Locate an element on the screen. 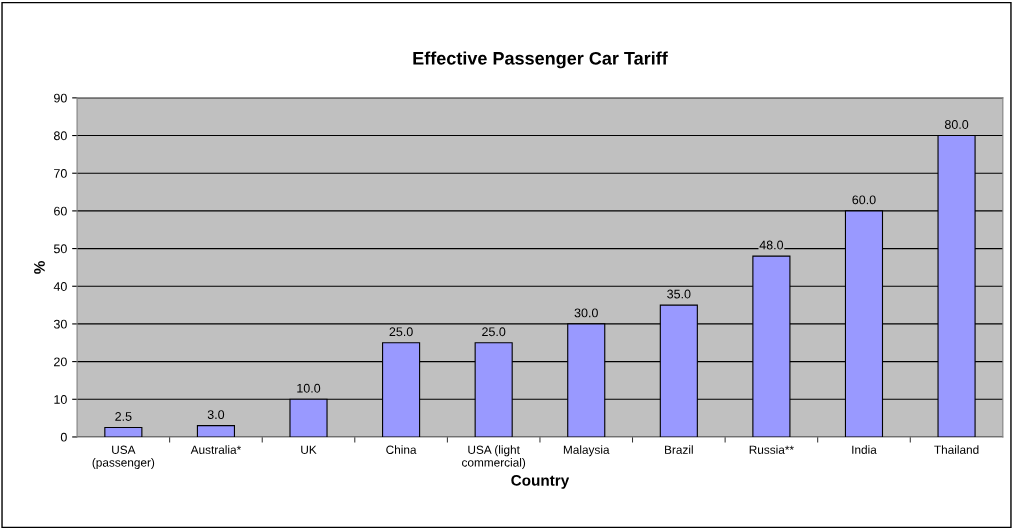  x-tick-label: Australia* is located at coordinates (216, 449).